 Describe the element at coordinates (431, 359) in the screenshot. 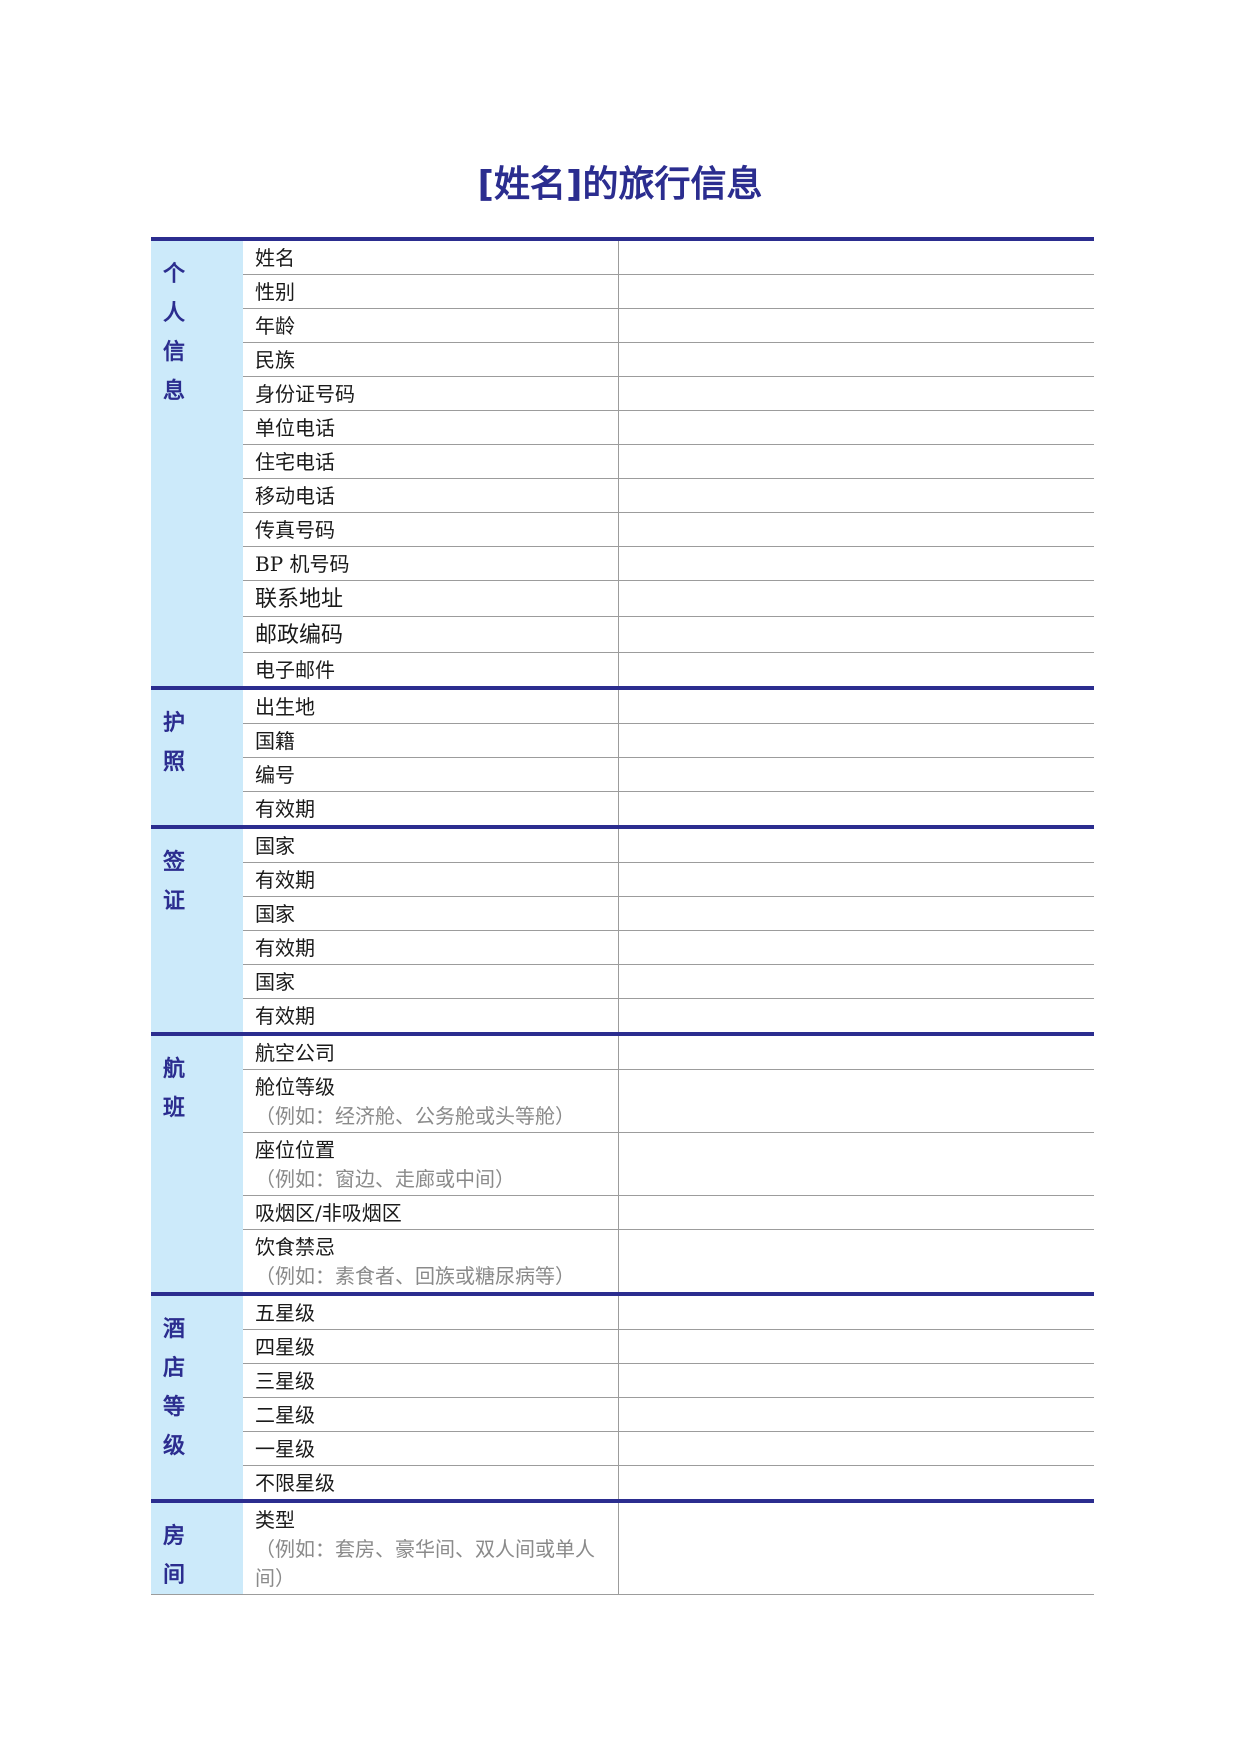

I see `field-label: 民族` at that location.